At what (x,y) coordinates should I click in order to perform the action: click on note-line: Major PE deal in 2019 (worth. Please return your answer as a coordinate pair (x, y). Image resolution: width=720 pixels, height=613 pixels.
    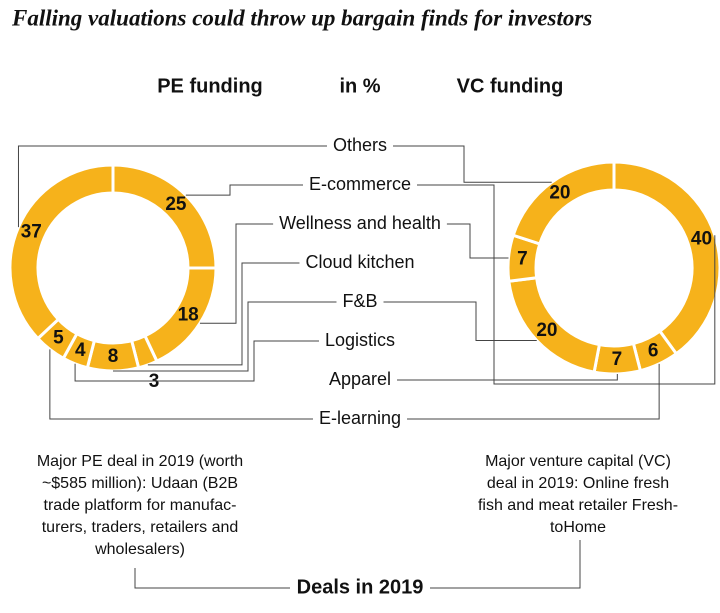
    Looking at the image, I should click on (140, 461).